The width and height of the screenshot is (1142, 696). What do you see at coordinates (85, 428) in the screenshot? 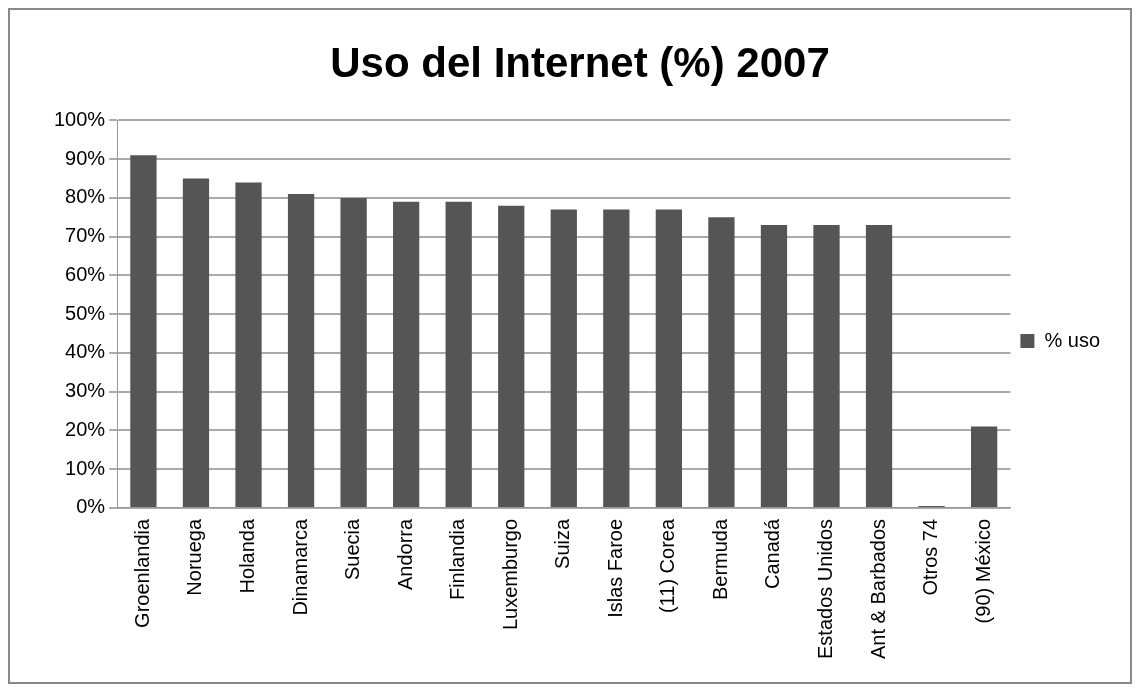
I see `y-tick-label: 20%` at bounding box center [85, 428].